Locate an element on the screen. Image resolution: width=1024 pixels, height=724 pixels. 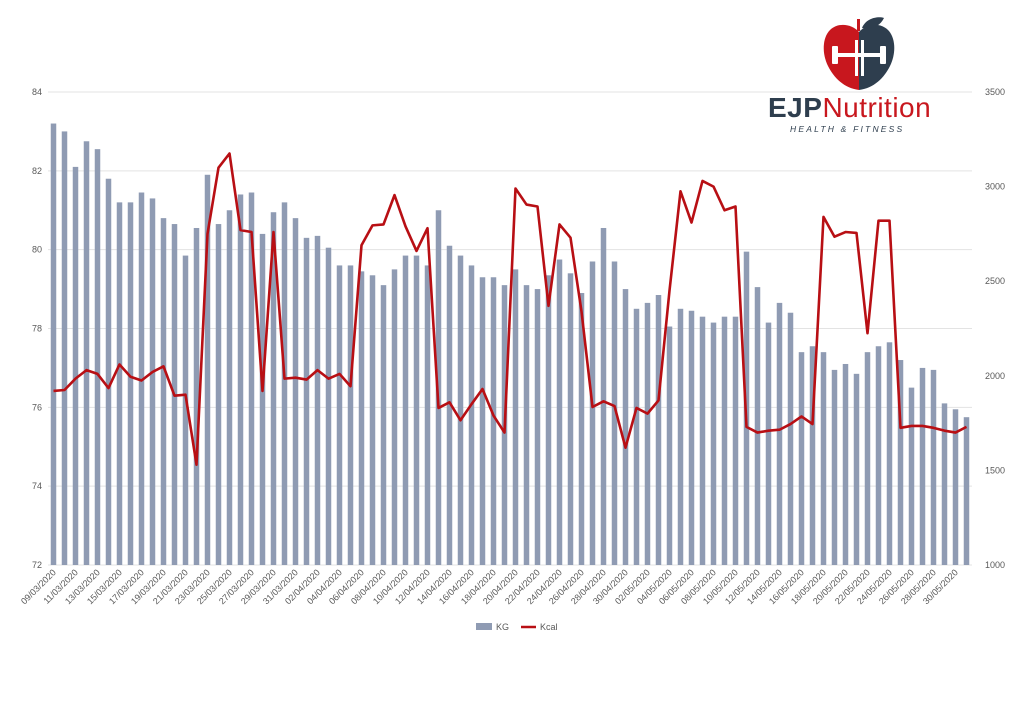
dumbbell-bar-icon is located at coordinates (859, 55).